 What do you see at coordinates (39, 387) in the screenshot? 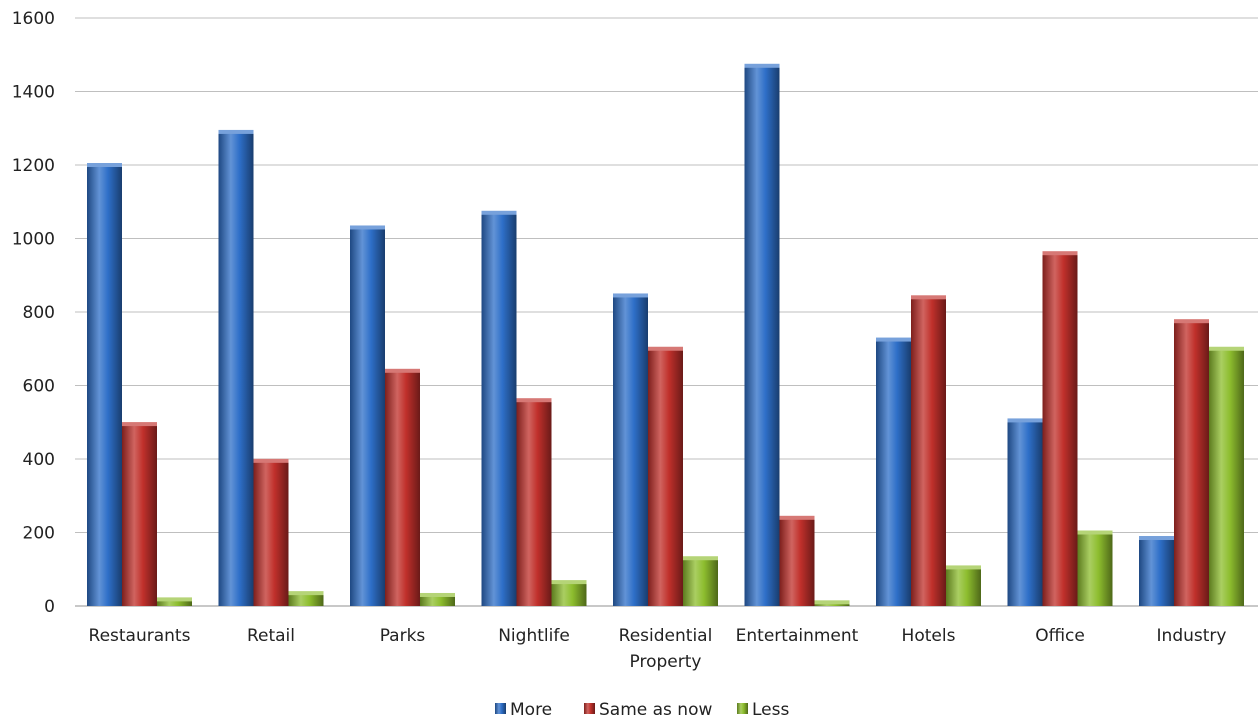
I see `y-tick-label: 600` at bounding box center [39, 387].